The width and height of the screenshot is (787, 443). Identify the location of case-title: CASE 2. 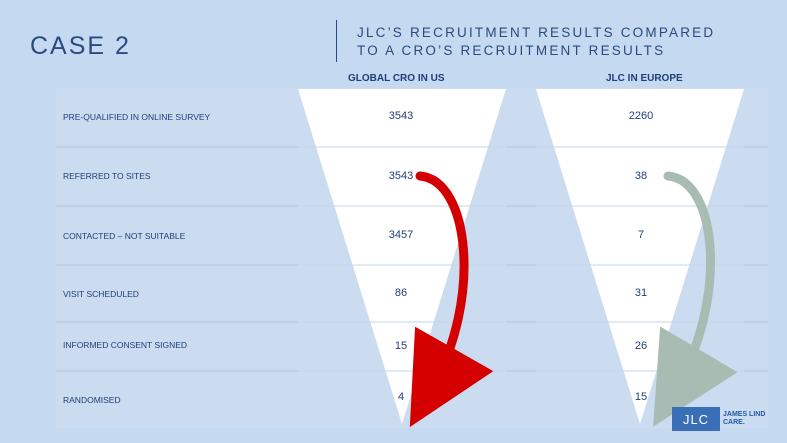
(80, 46).